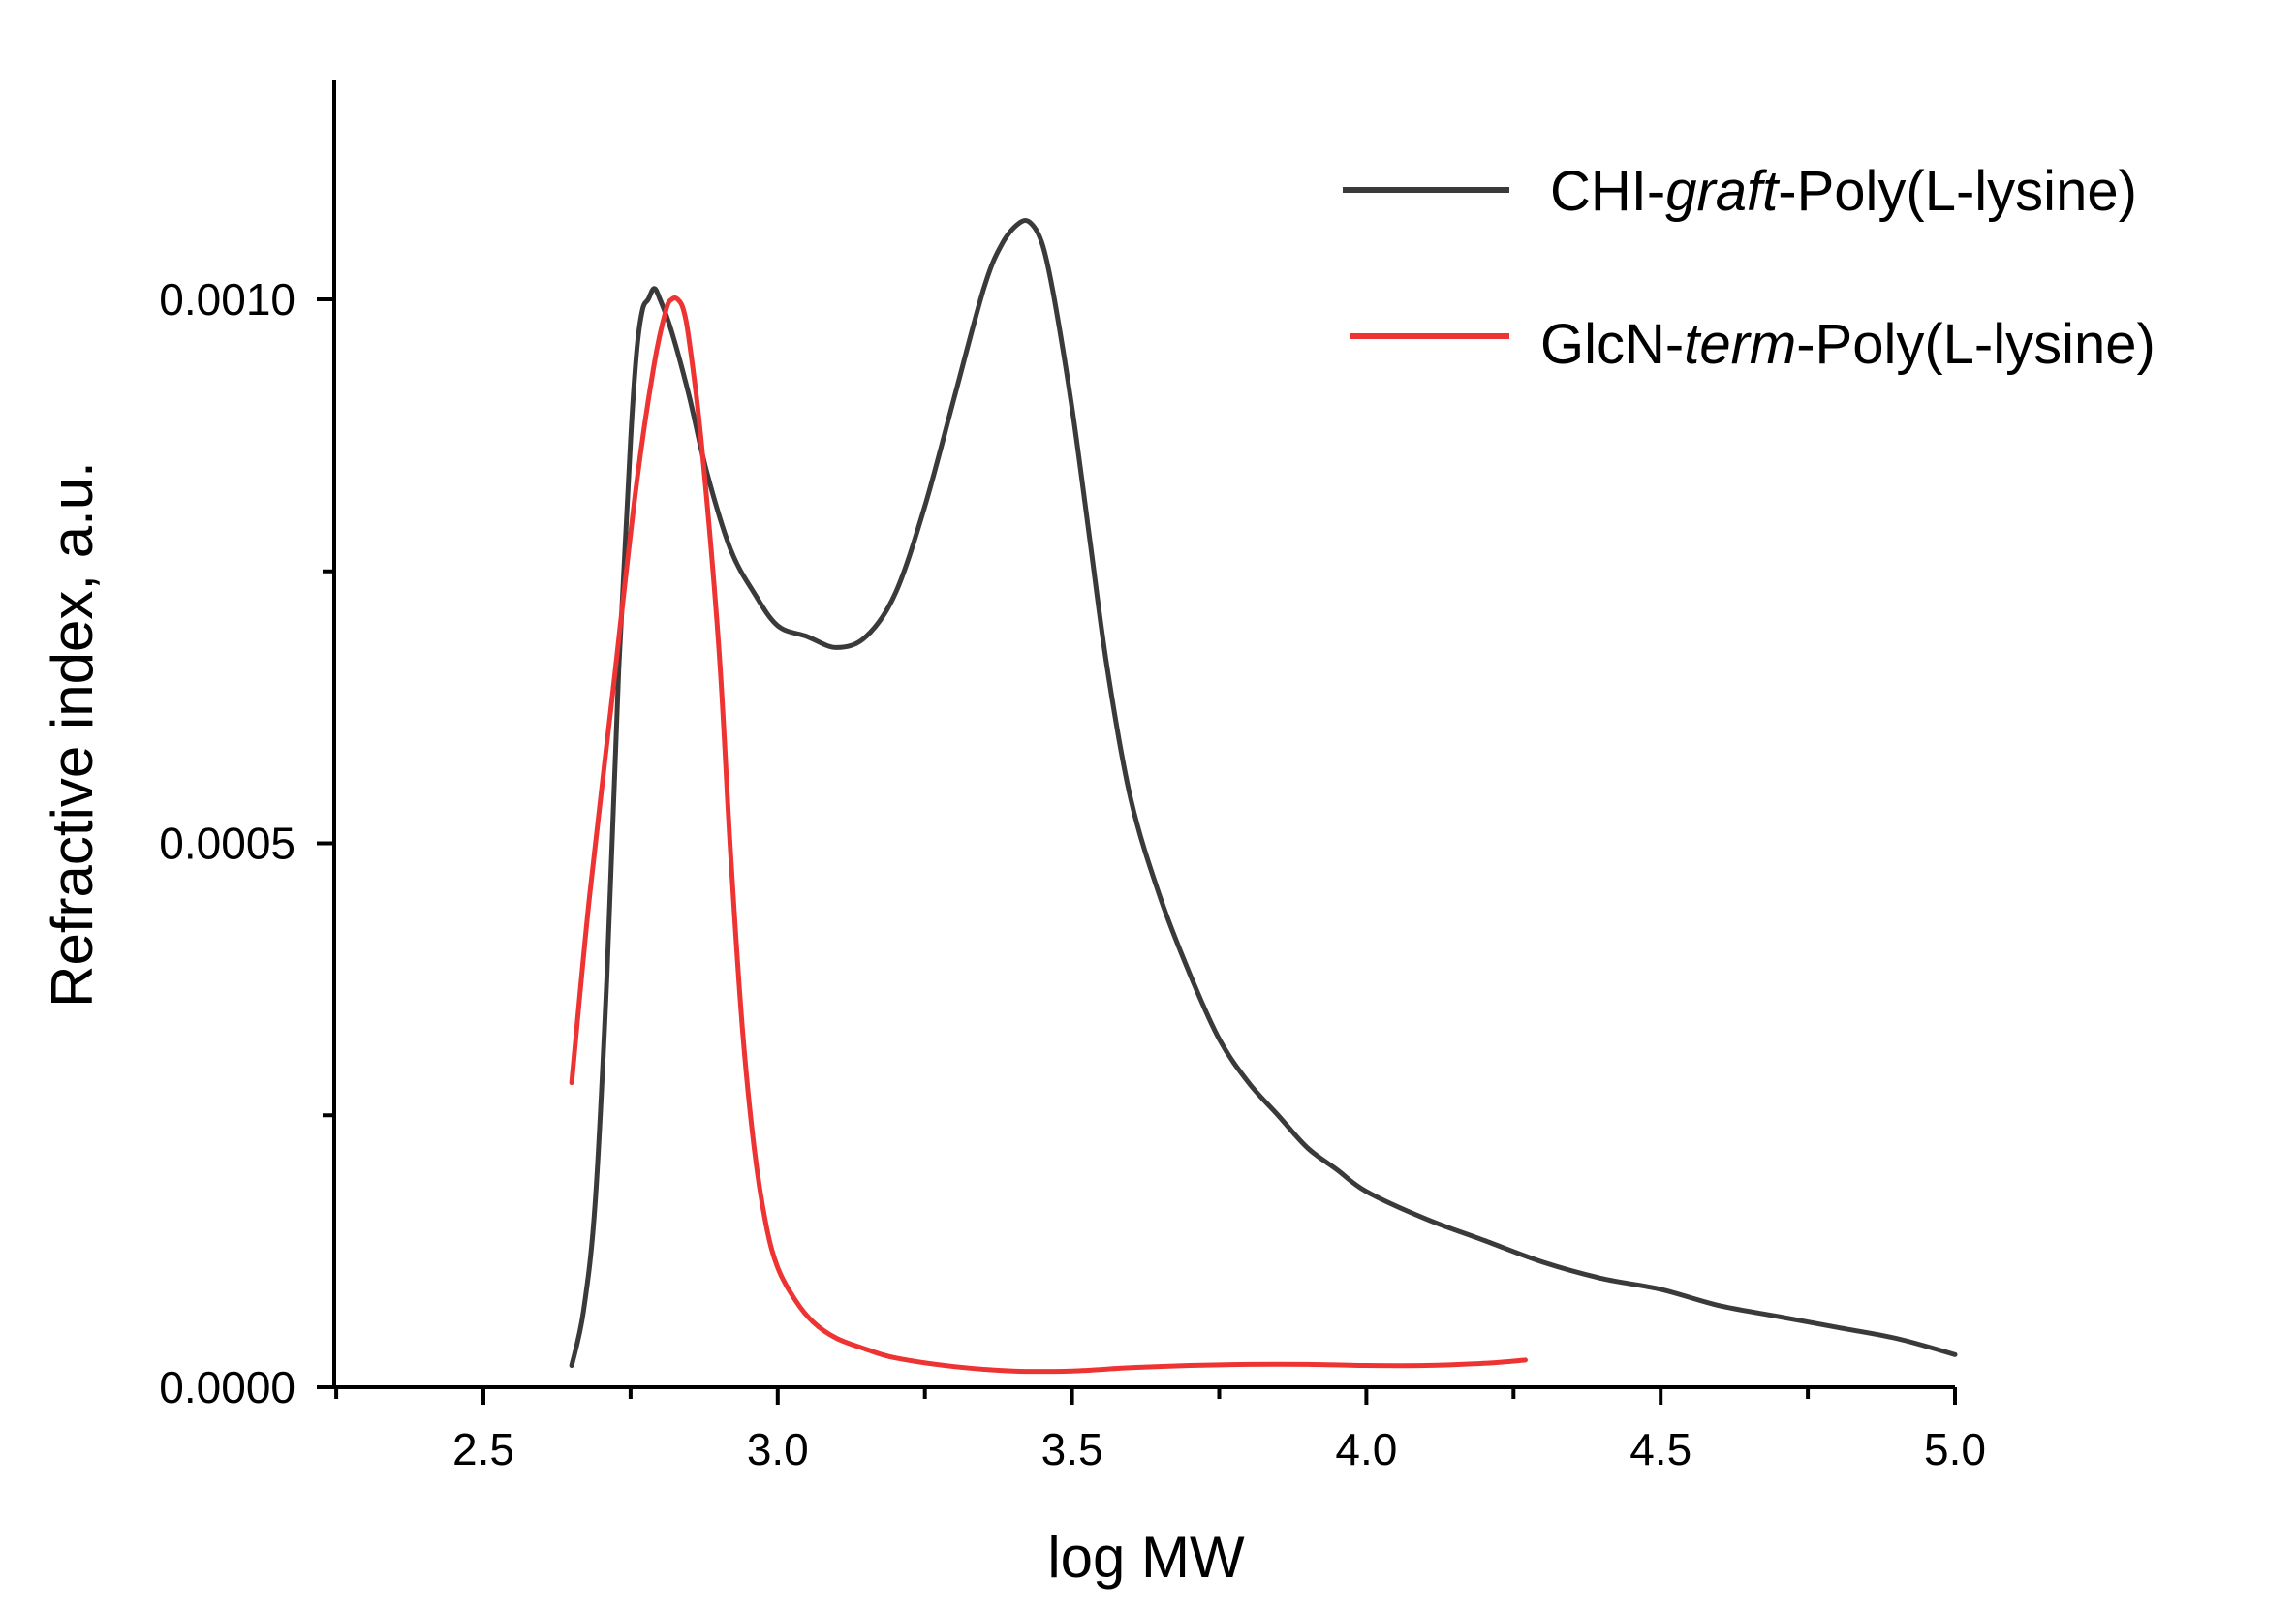  Describe the element at coordinates (72, 734) in the screenshot. I see `y-axis-title: Refractive index, a.u.` at that location.